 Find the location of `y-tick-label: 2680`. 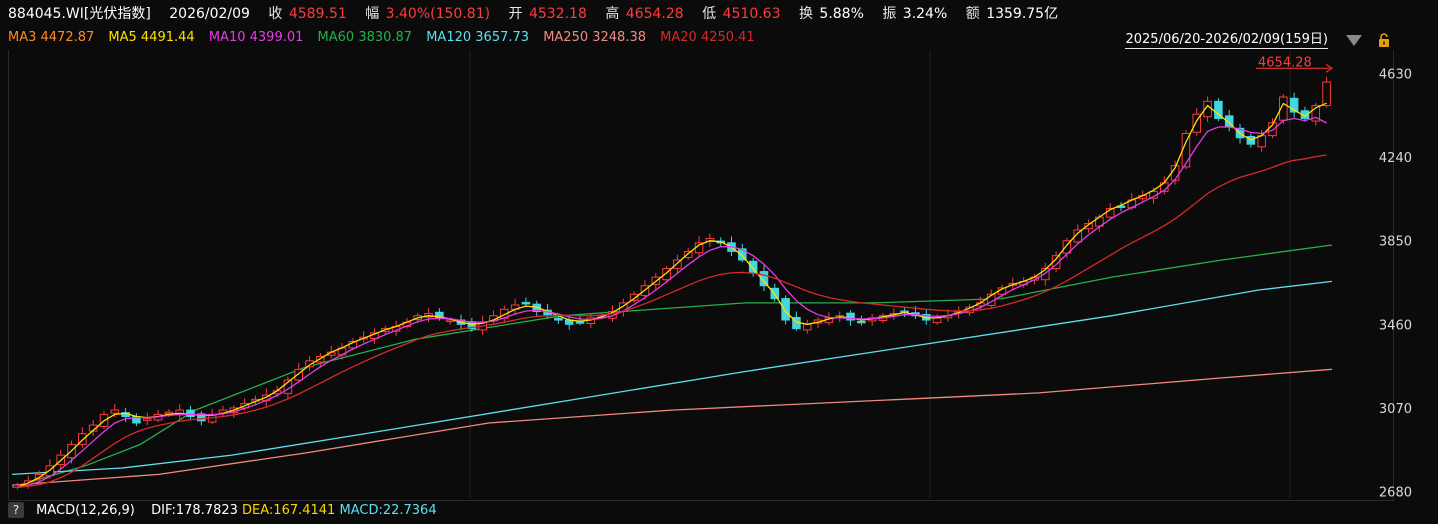

y-tick-label: 2680 is located at coordinates (1395, 493).